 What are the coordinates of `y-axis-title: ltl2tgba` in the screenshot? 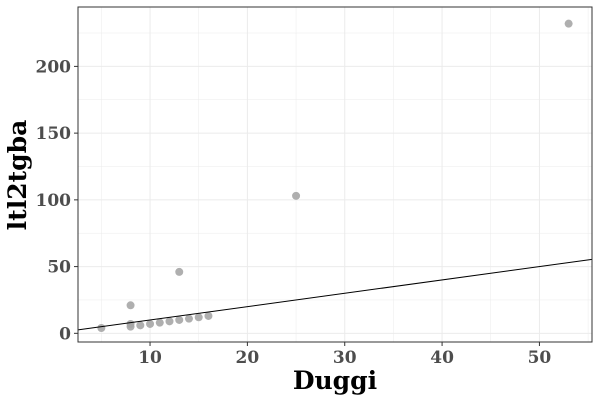 It's located at (17, 175).